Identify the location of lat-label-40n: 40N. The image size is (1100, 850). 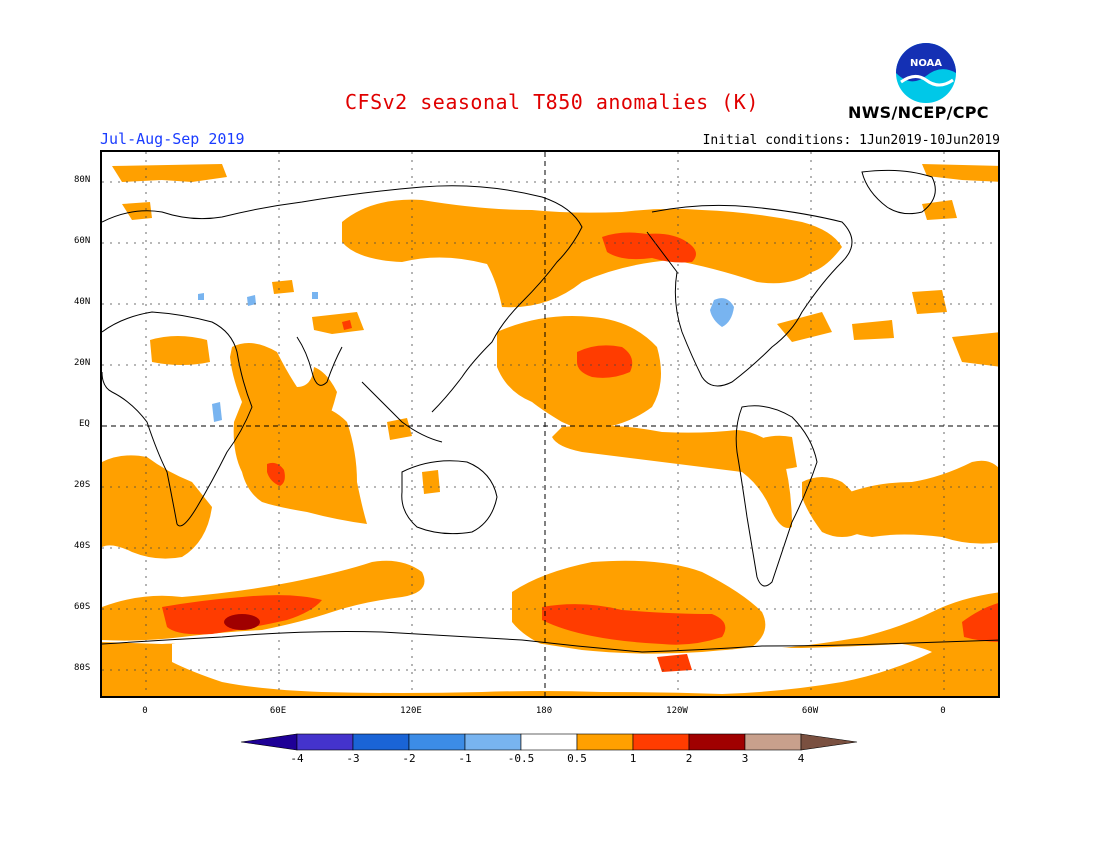
(82, 302).